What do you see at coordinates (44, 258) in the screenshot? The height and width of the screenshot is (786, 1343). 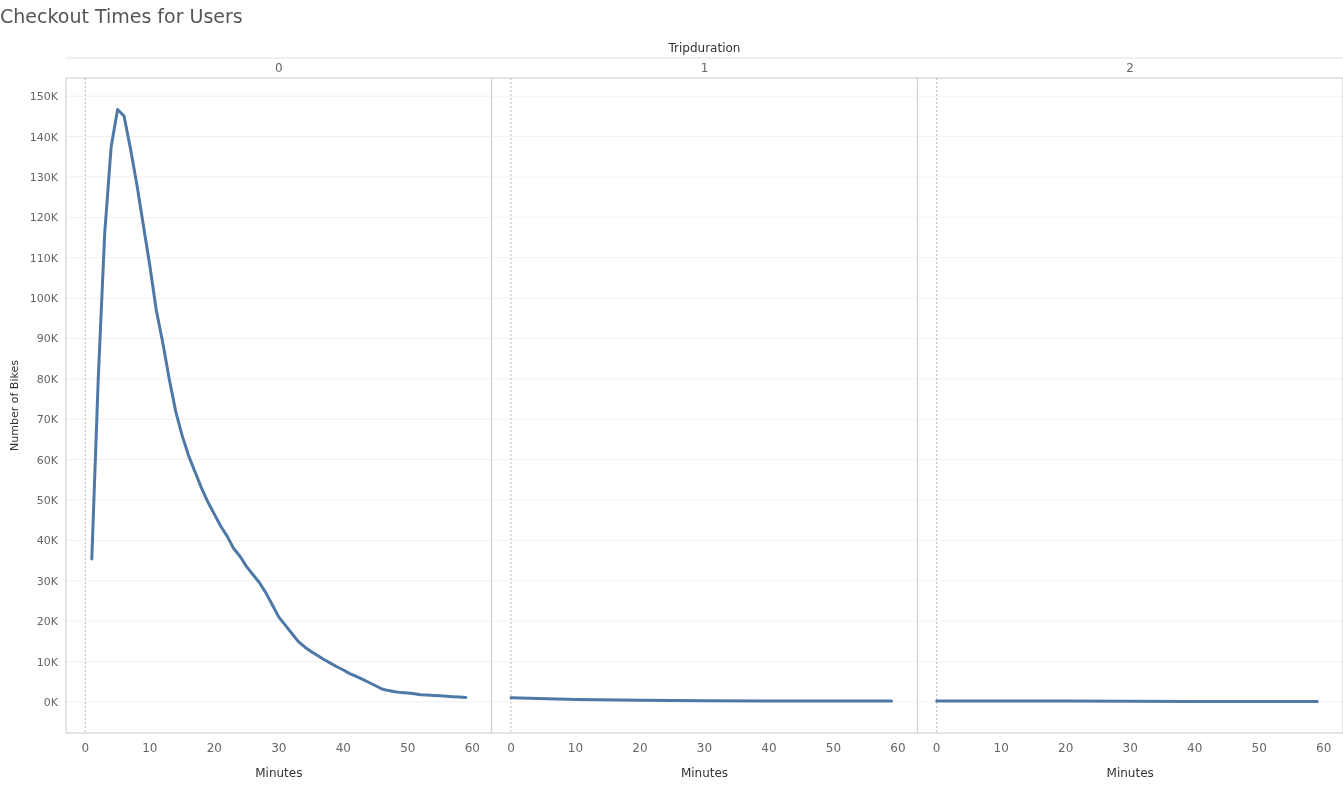 I see `y-tick-label: 110K` at bounding box center [44, 258].